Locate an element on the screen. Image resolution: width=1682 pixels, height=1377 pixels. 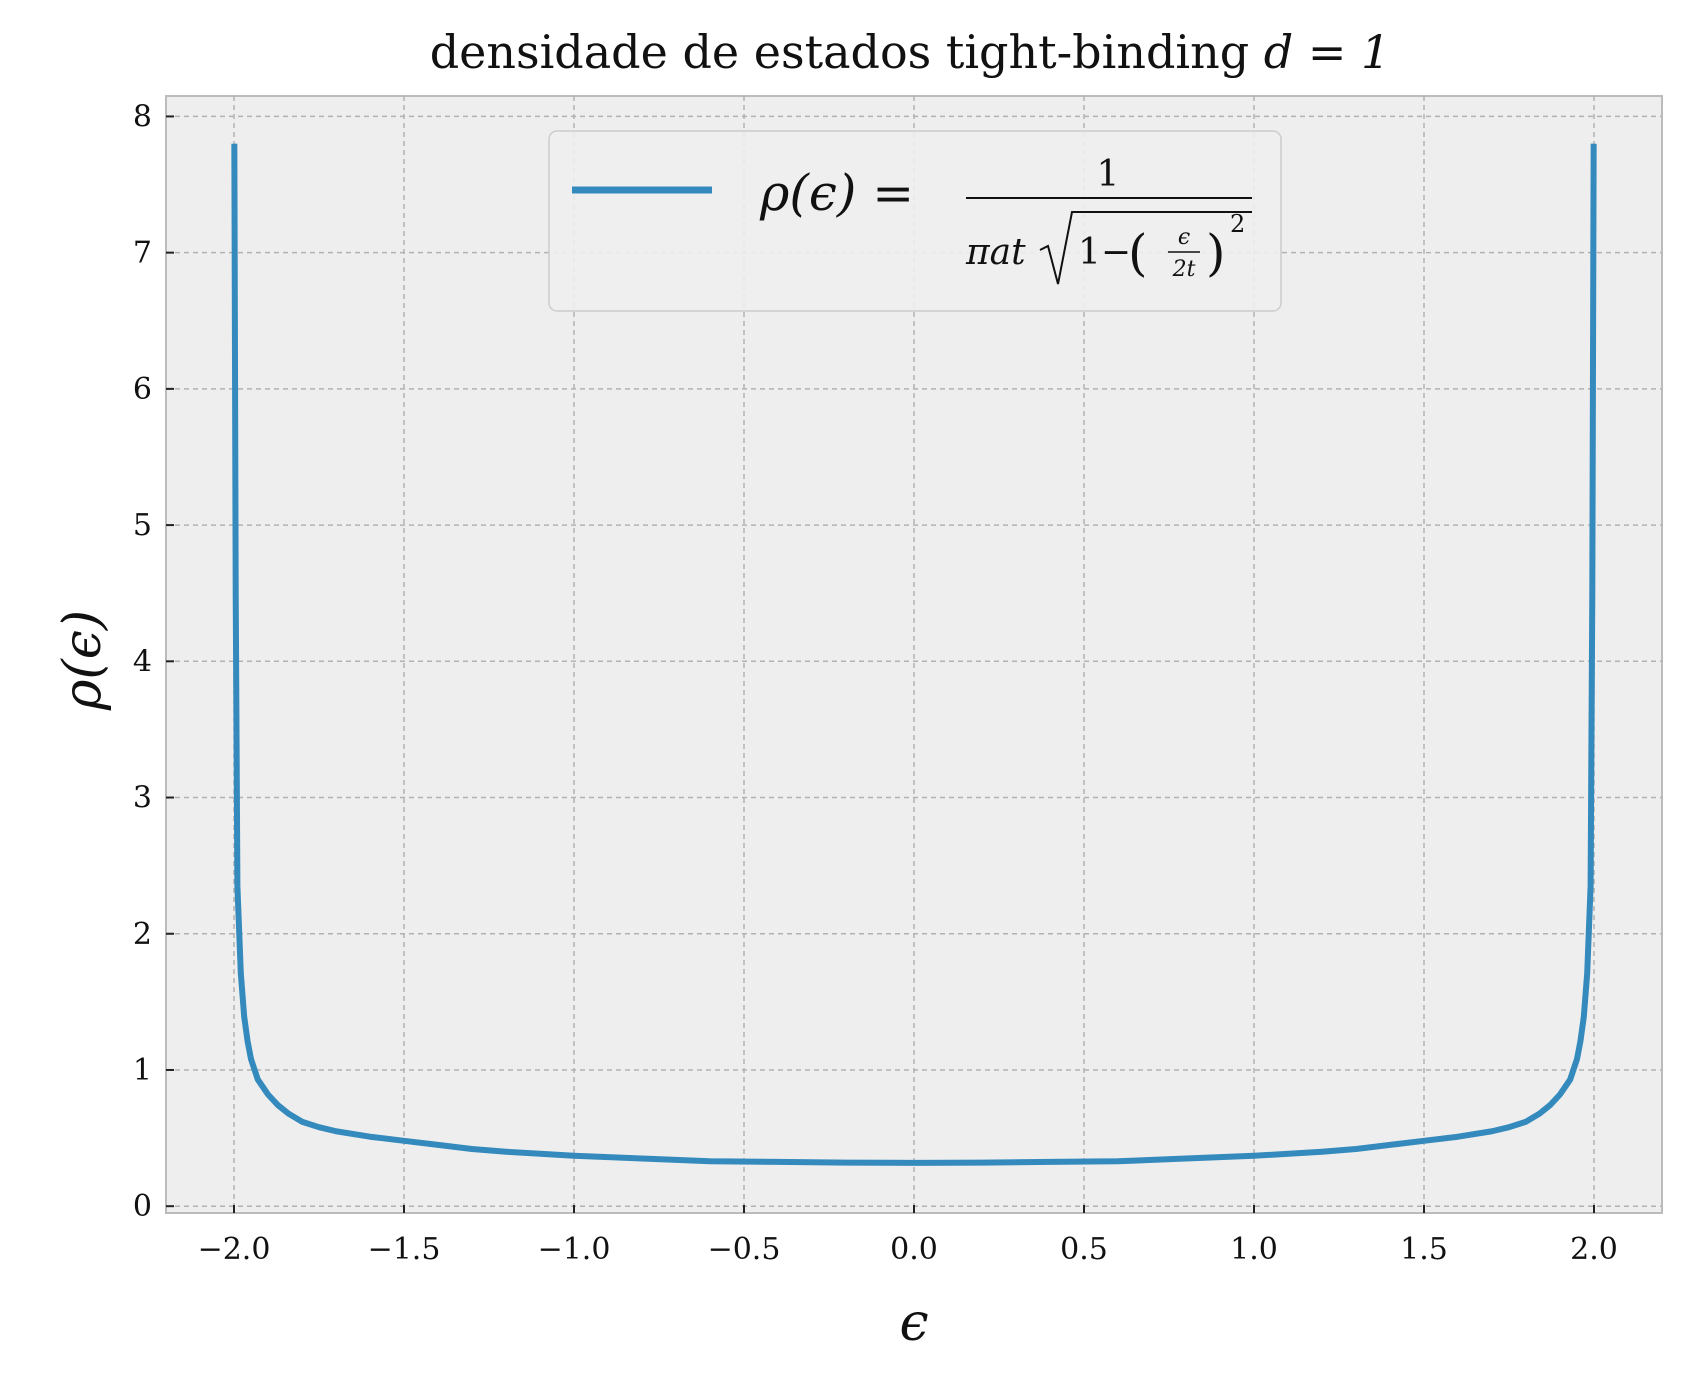
x-axis-label: ϵ is located at coordinates (913, 1323).